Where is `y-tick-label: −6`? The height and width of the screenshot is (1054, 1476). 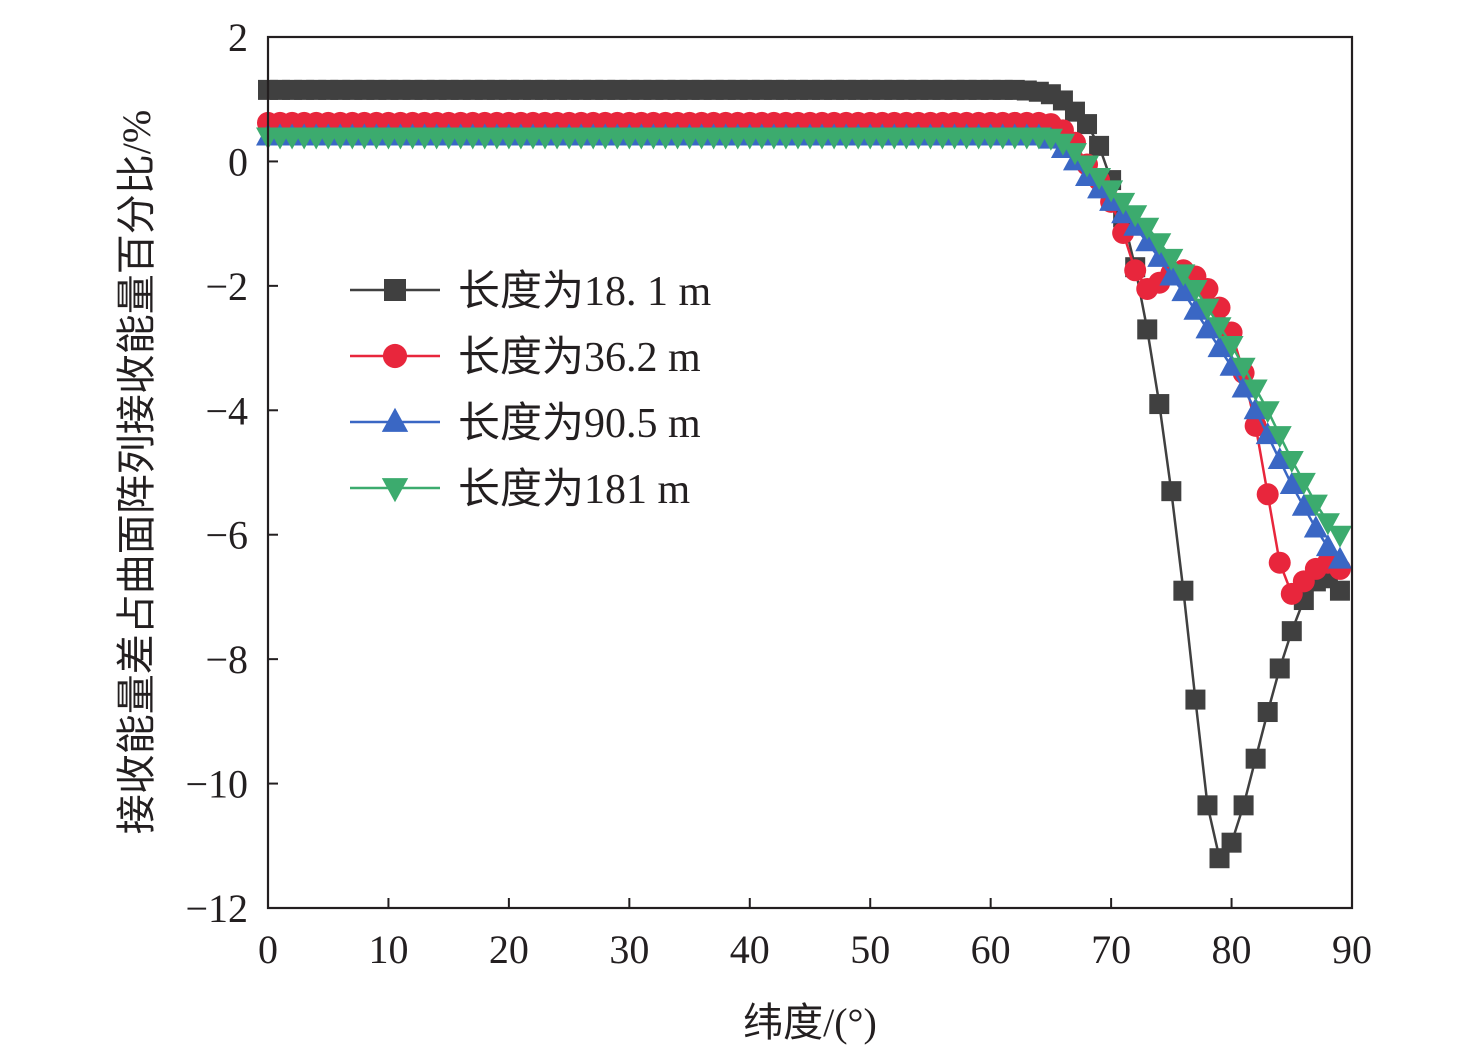 y-tick-label: −6 is located at coordinates (226, 535).